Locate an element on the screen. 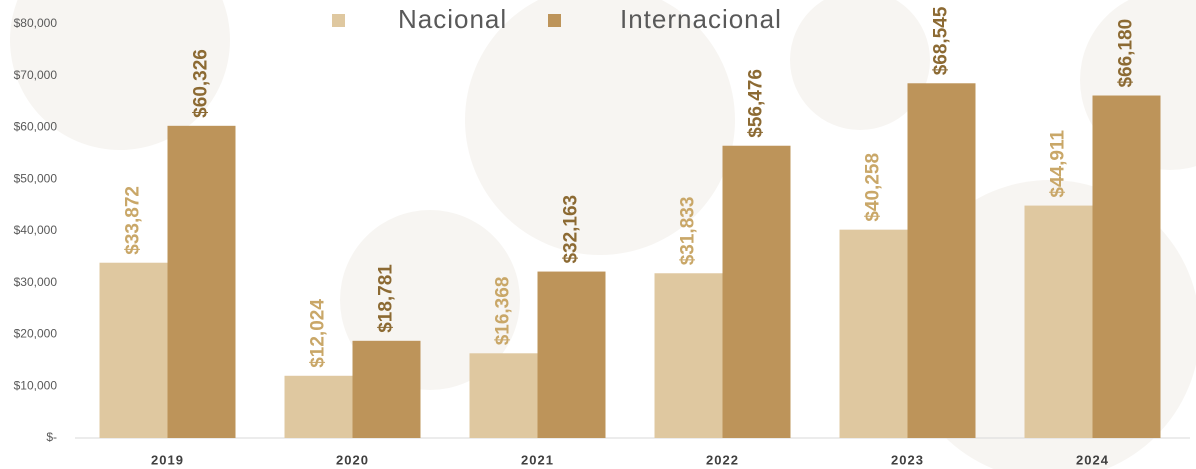  x-tick-label: 2021 is located at coordinates (537, 459).